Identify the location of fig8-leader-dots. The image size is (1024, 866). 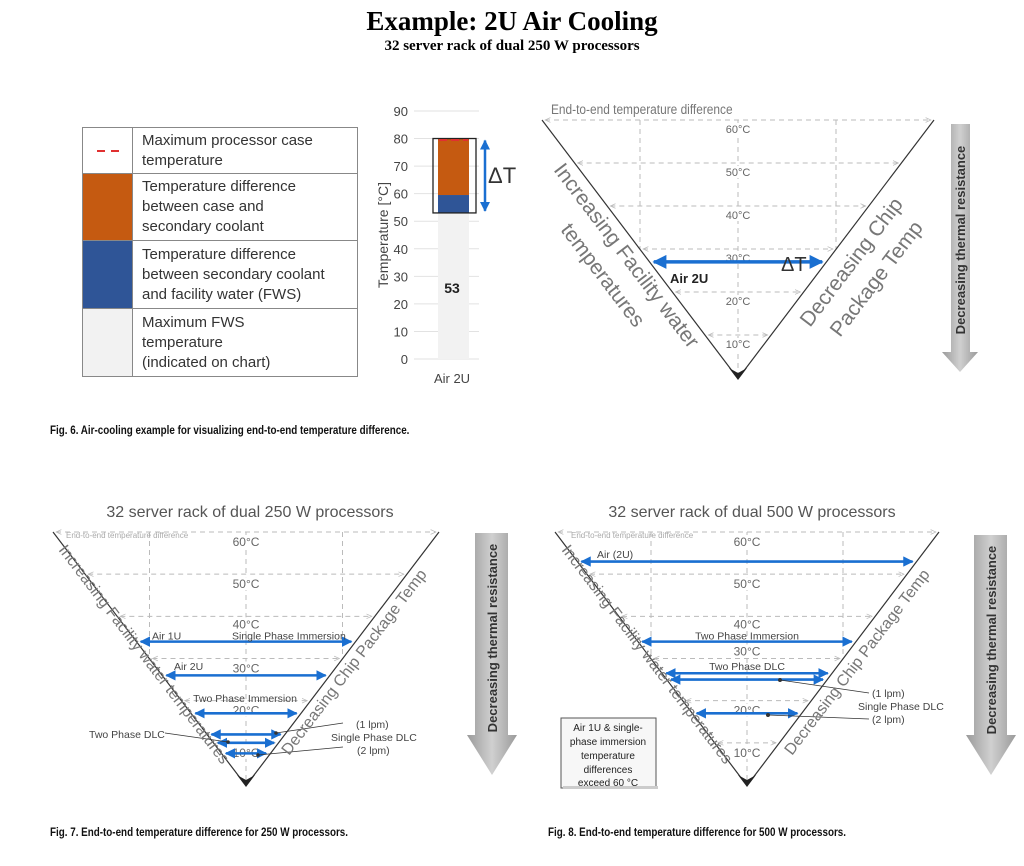
(774, 697).